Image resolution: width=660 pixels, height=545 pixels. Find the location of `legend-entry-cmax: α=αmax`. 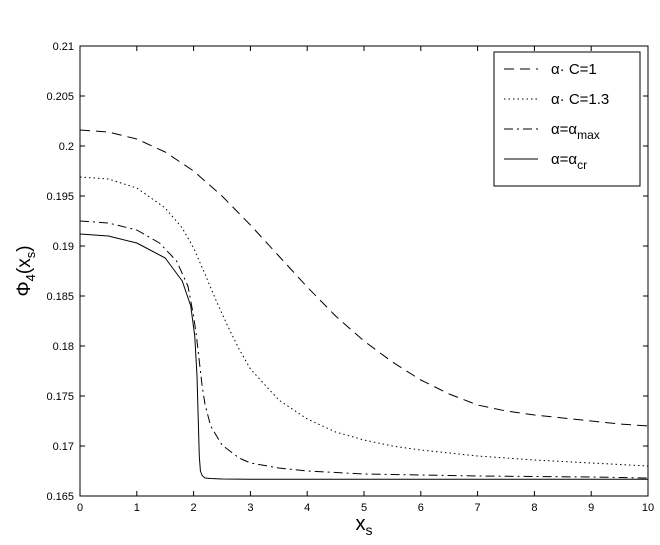

legend-entry-cmax: α=αmax is located at coordinates (552, 131).